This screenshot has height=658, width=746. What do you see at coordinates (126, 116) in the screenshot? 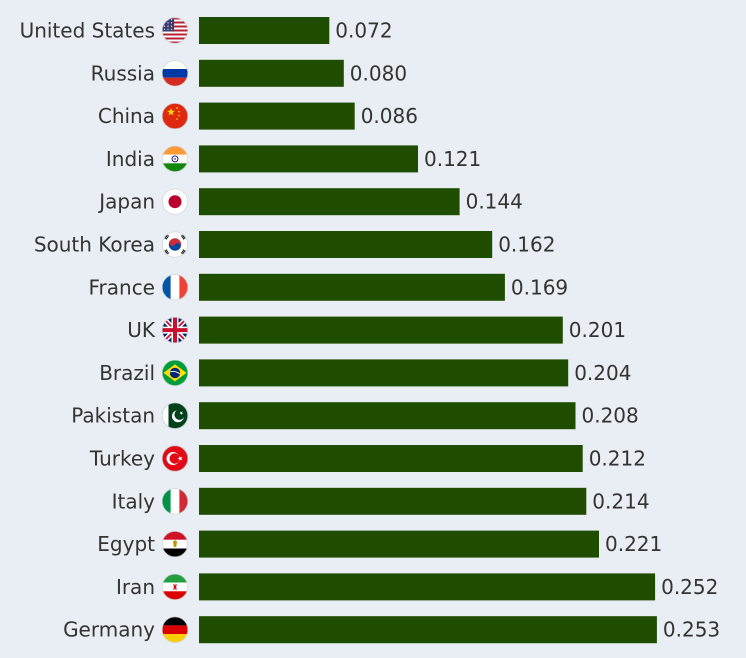
I see `country-label-china: China` at bounding box center [126, 116].